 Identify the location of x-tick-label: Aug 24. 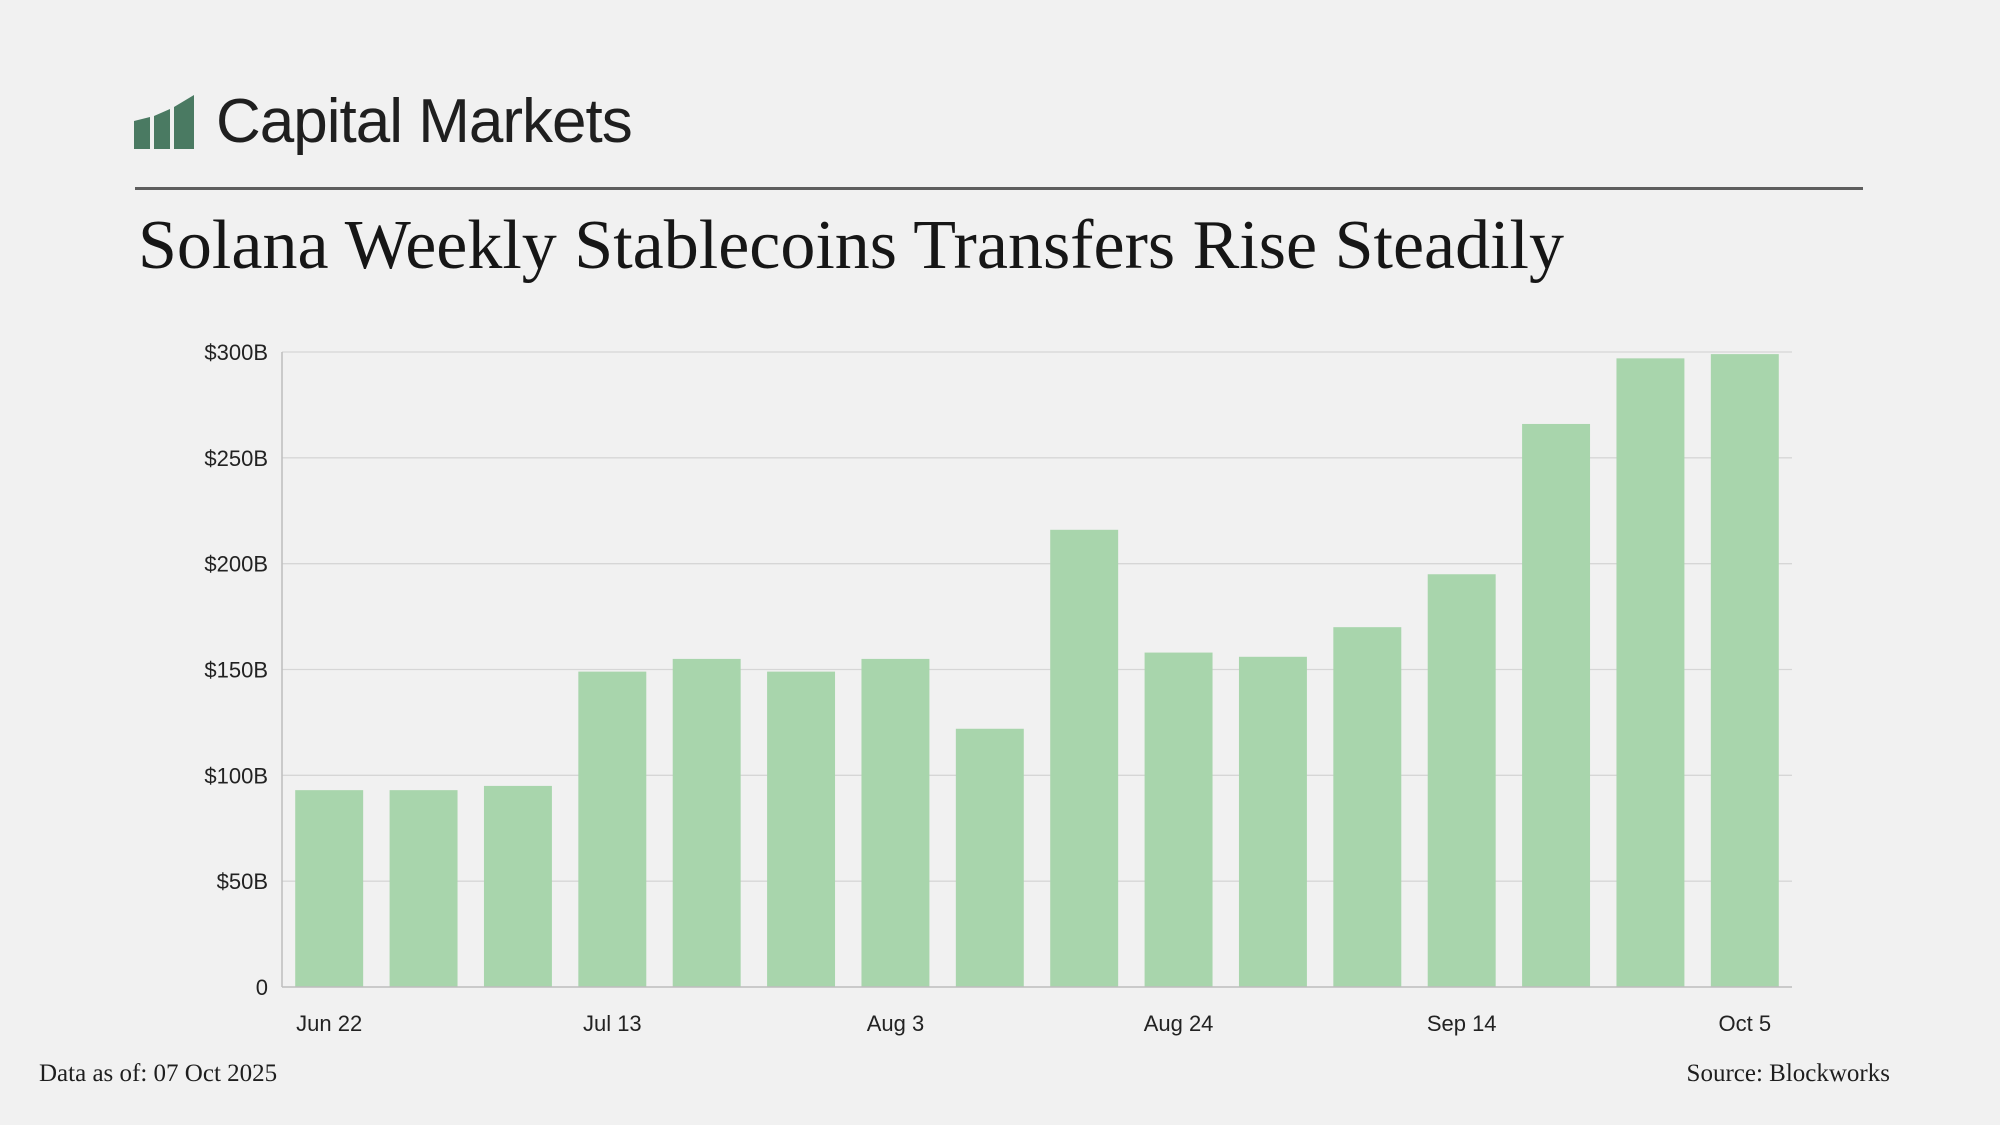
(1179, 1023).